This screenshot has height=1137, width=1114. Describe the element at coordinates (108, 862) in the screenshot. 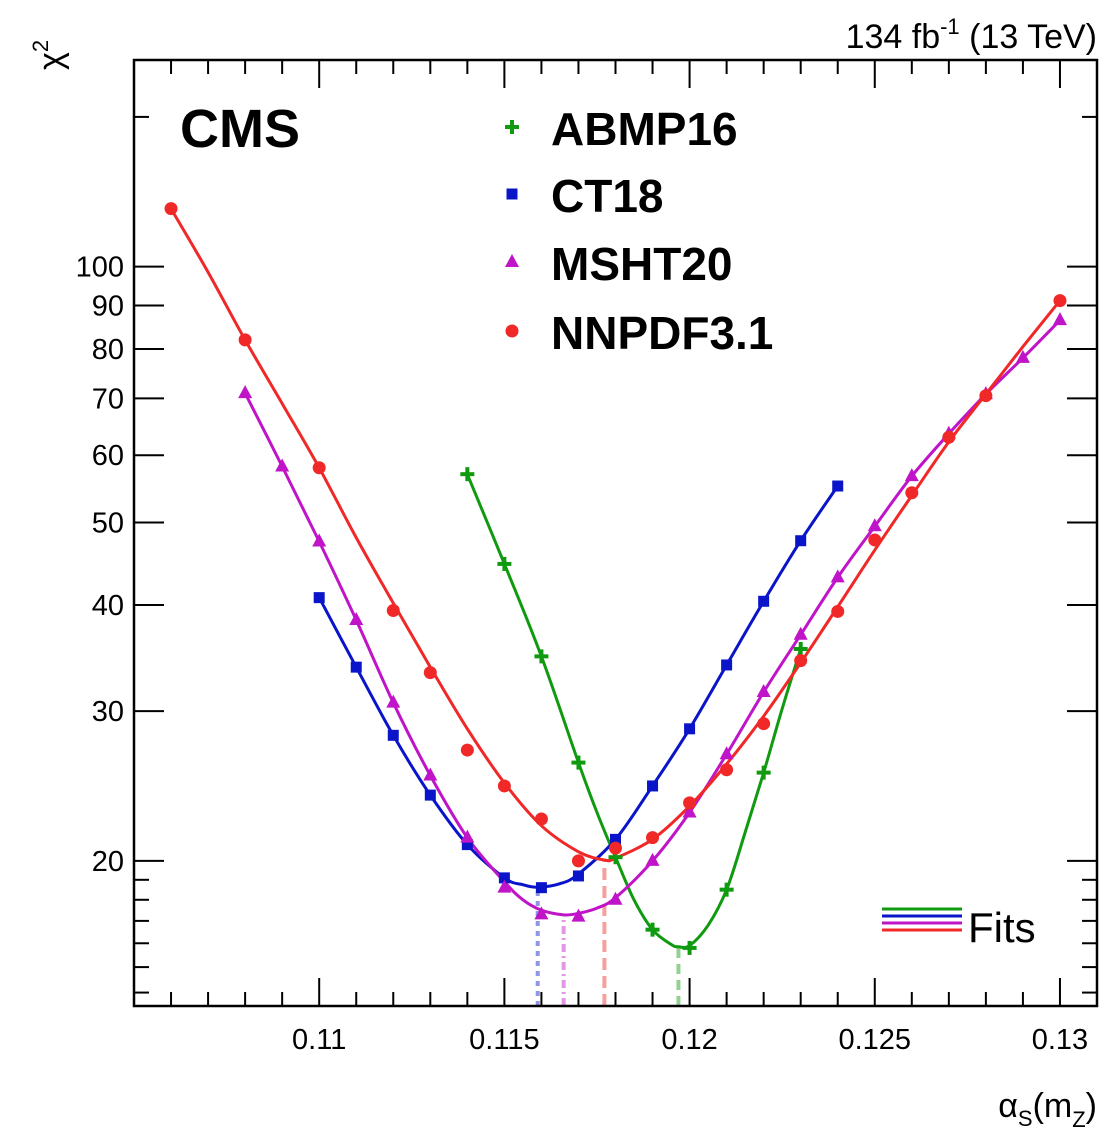

I see `y-tick-label: 20` at that location.